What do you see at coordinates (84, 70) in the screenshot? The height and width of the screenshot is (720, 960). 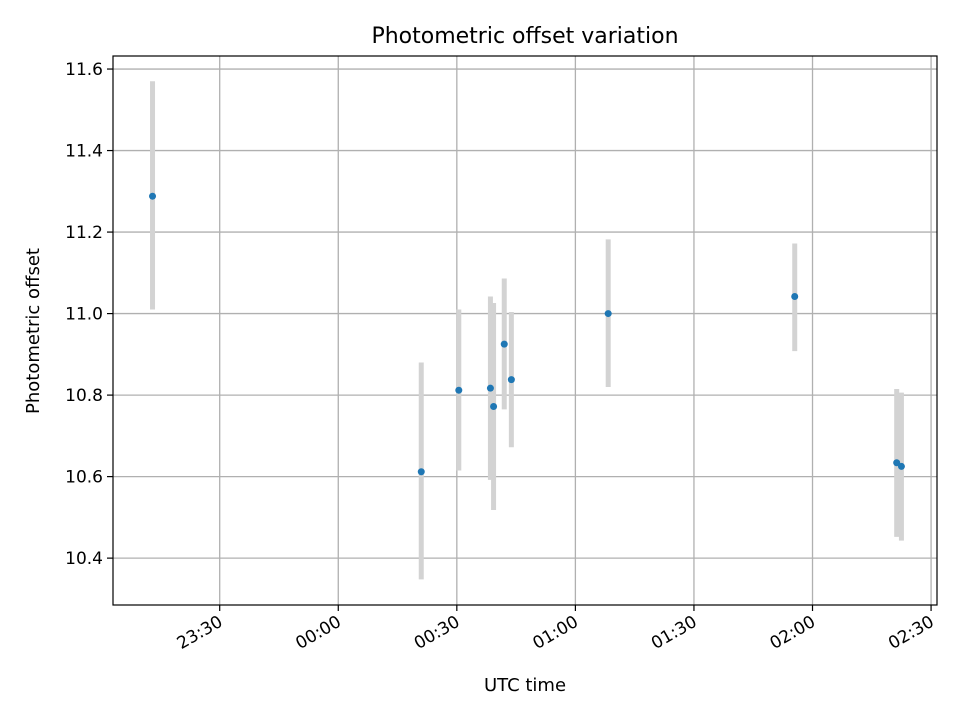 I see `y-tick-label: 11.6` at bounding box center [84, 70].